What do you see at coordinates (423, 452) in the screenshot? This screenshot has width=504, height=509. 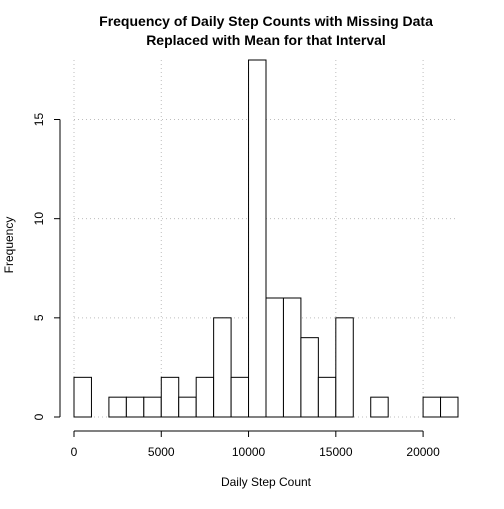 I see `x-tick-label-4: 20000` at bounding box center [423, 452].